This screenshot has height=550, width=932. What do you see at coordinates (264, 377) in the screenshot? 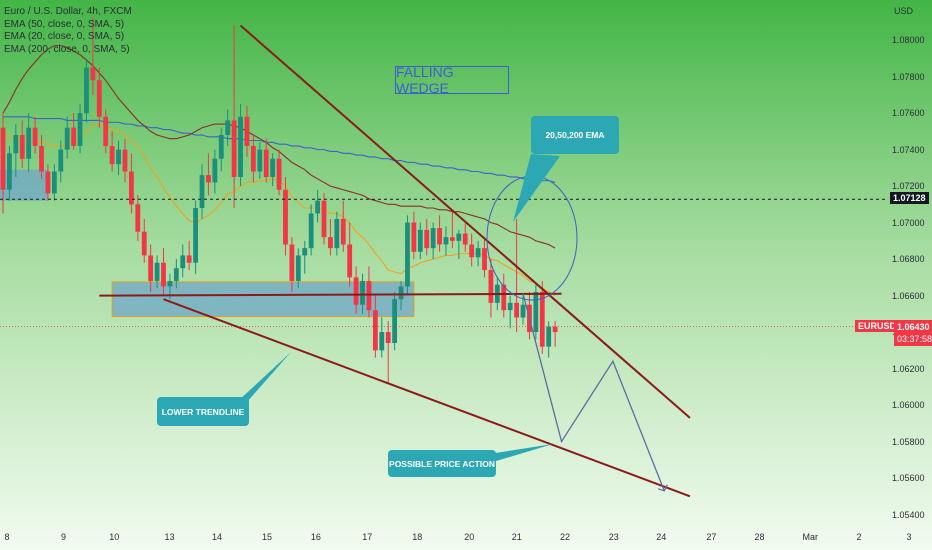
I see `lower-trendline-callout-pointer` at bounding box center [264, 377].